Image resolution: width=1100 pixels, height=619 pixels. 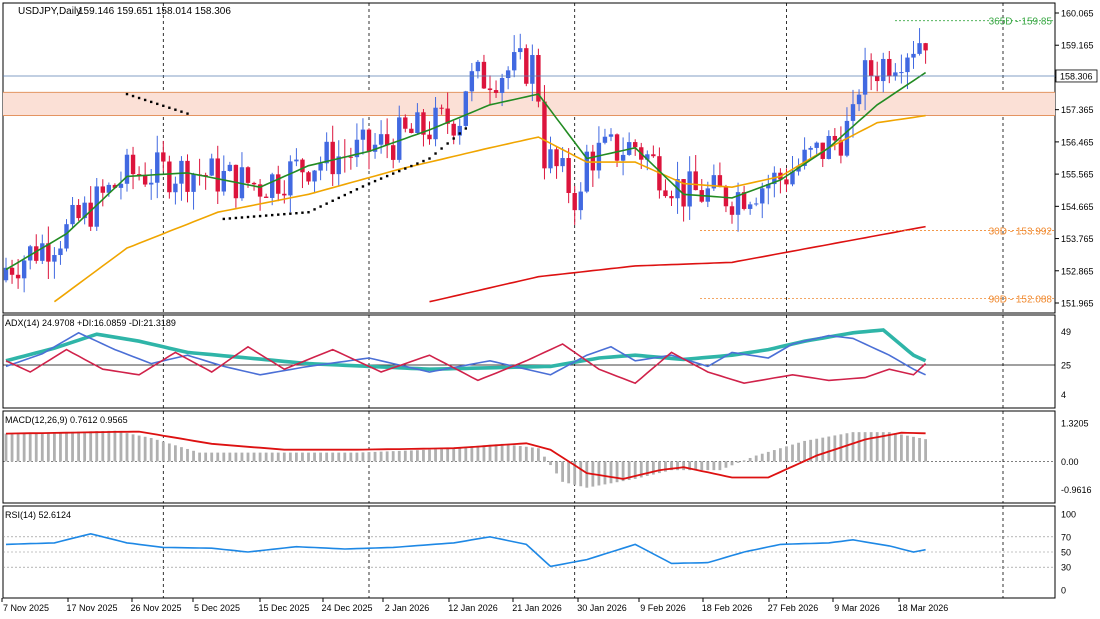 What do you see at coordinates (1077, 175) in the screenshot?
I see `price-tick-label: 155.565` at bounding box center [1077, 175].